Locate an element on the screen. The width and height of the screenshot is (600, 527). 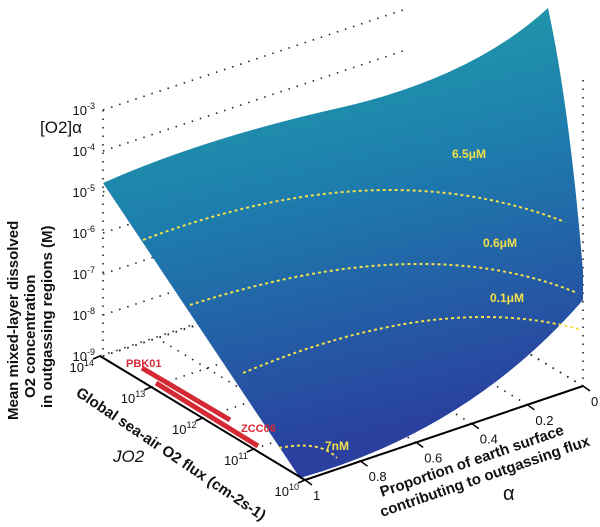
flux-tick-label: 1010 is located at coordinates (287, 490).